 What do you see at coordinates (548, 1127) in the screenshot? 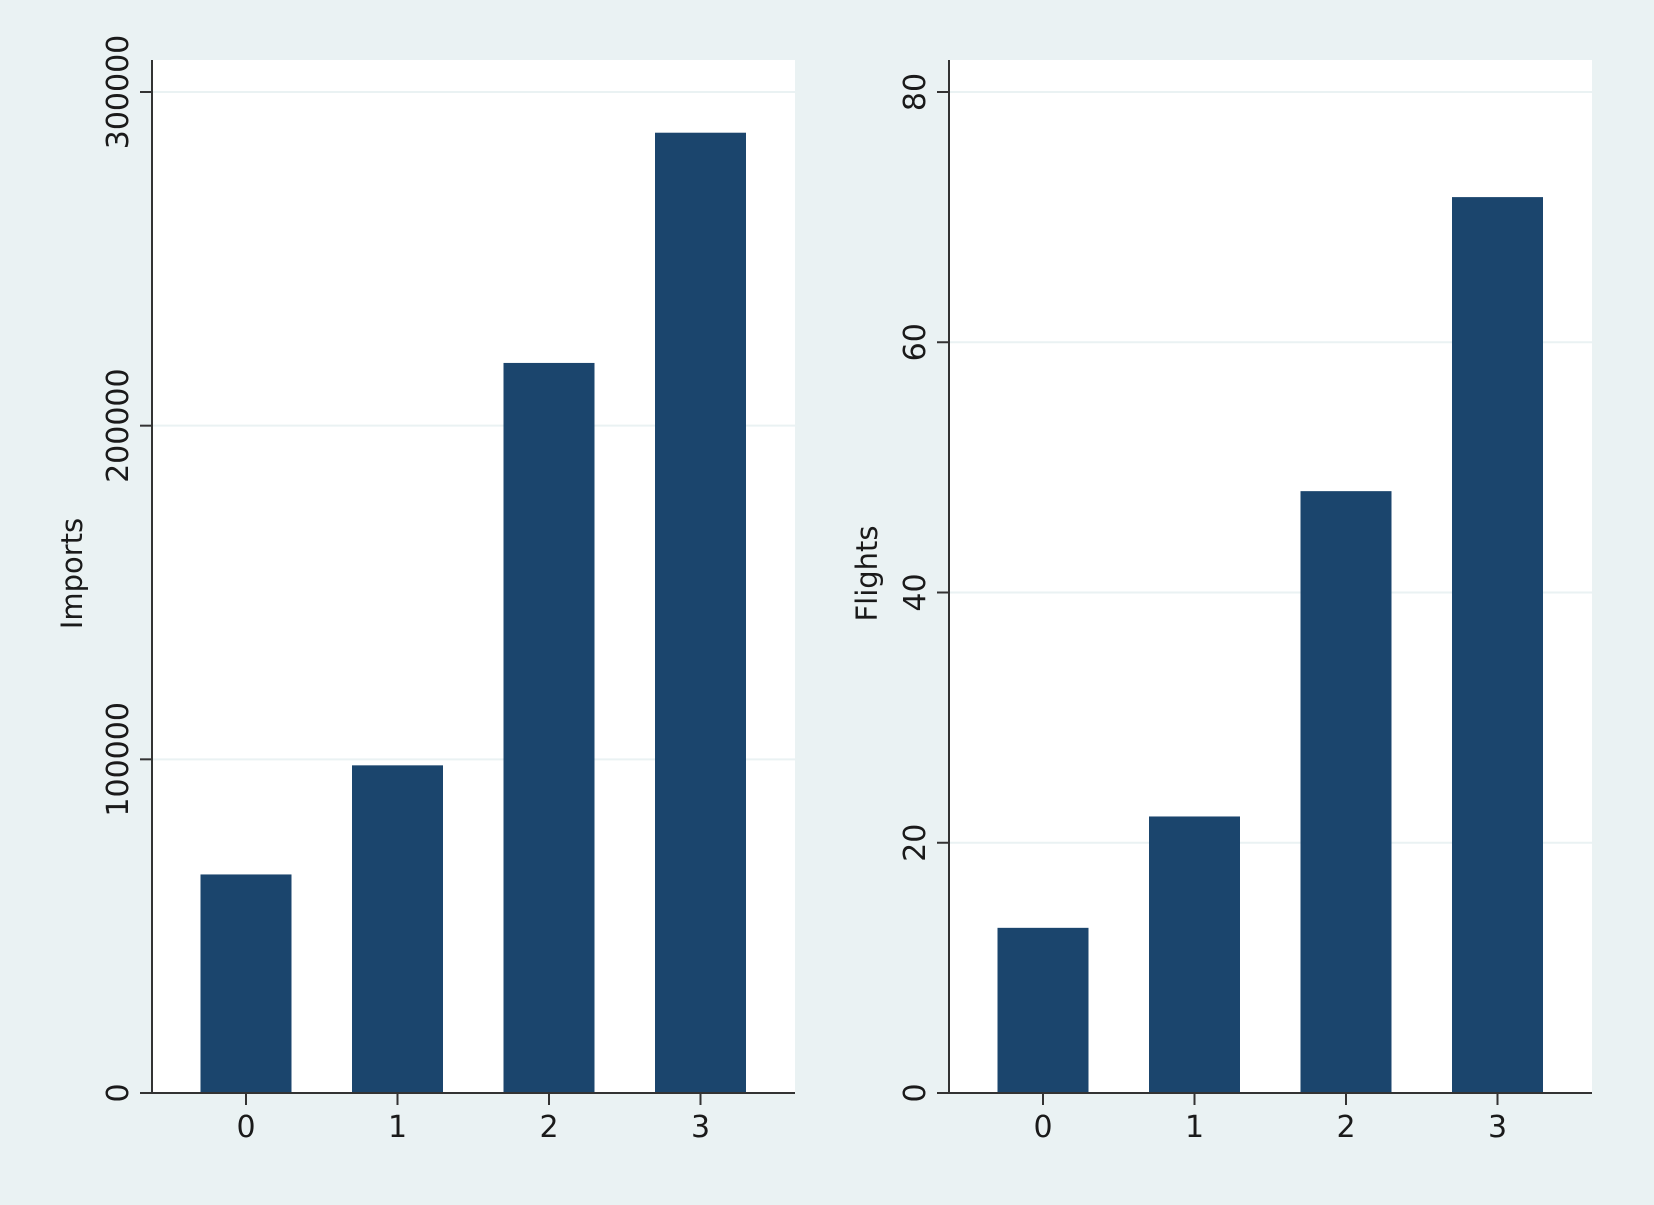
I see `imports-x-tick-label: 2` at bounding box center [548, 1127].